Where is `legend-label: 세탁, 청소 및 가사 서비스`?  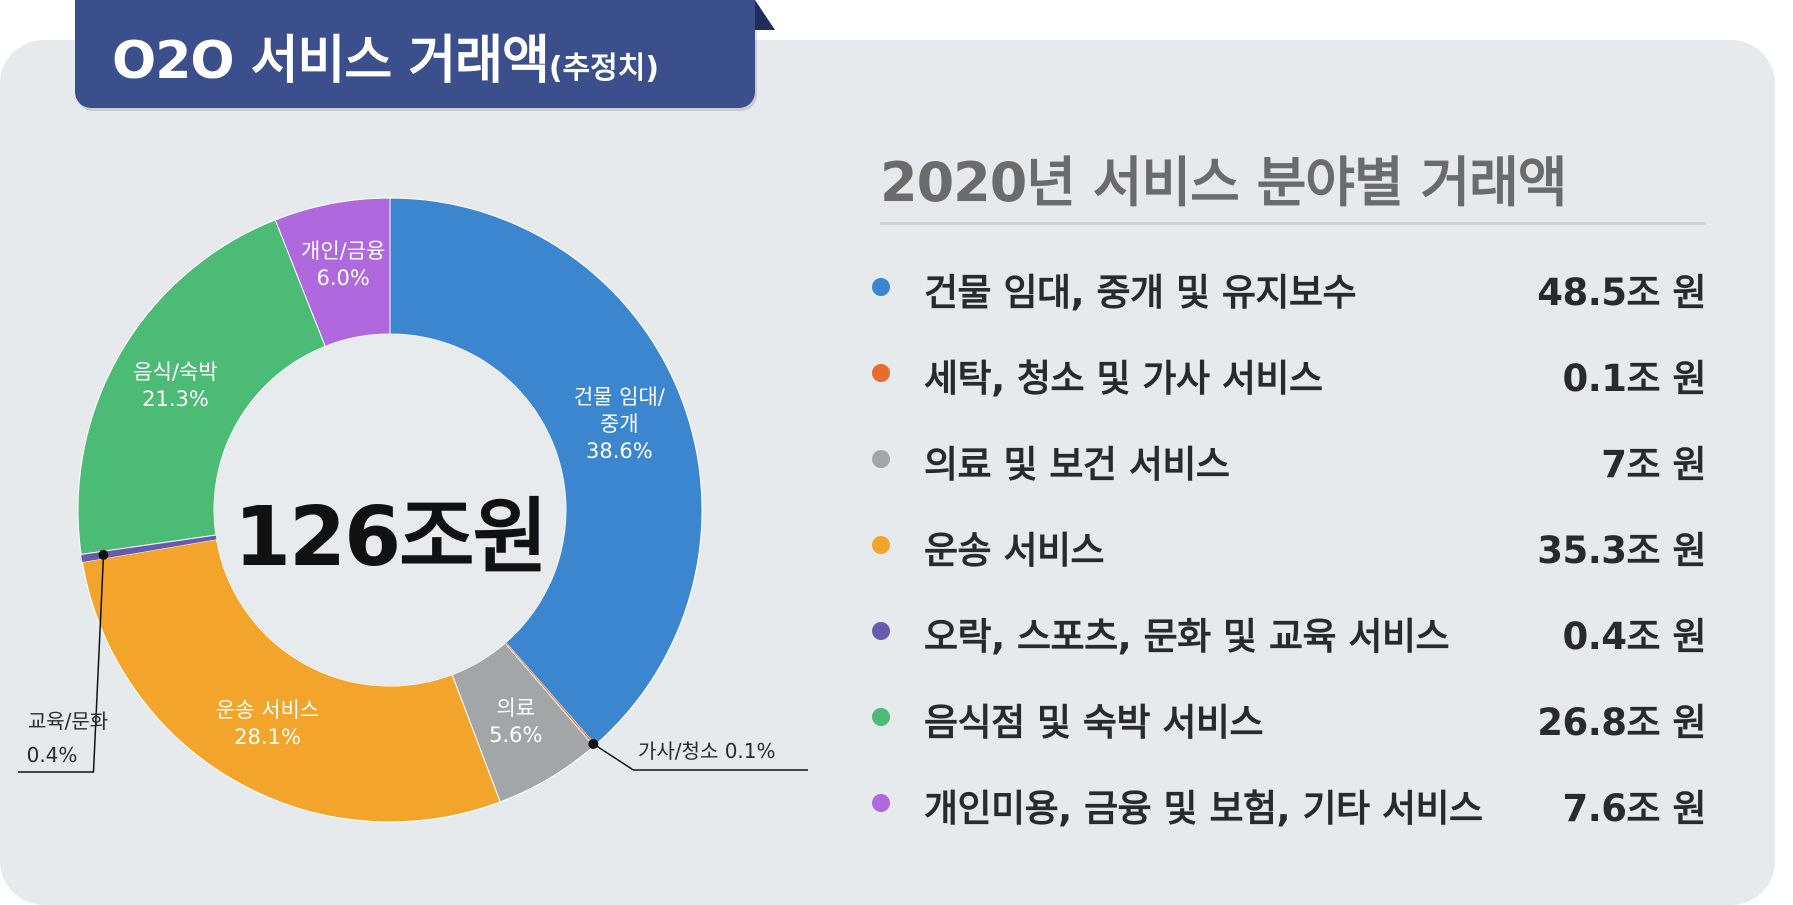 legend-label: 세탁, 청소 및 가사 서비스 is located at coordinates (1123, 378).